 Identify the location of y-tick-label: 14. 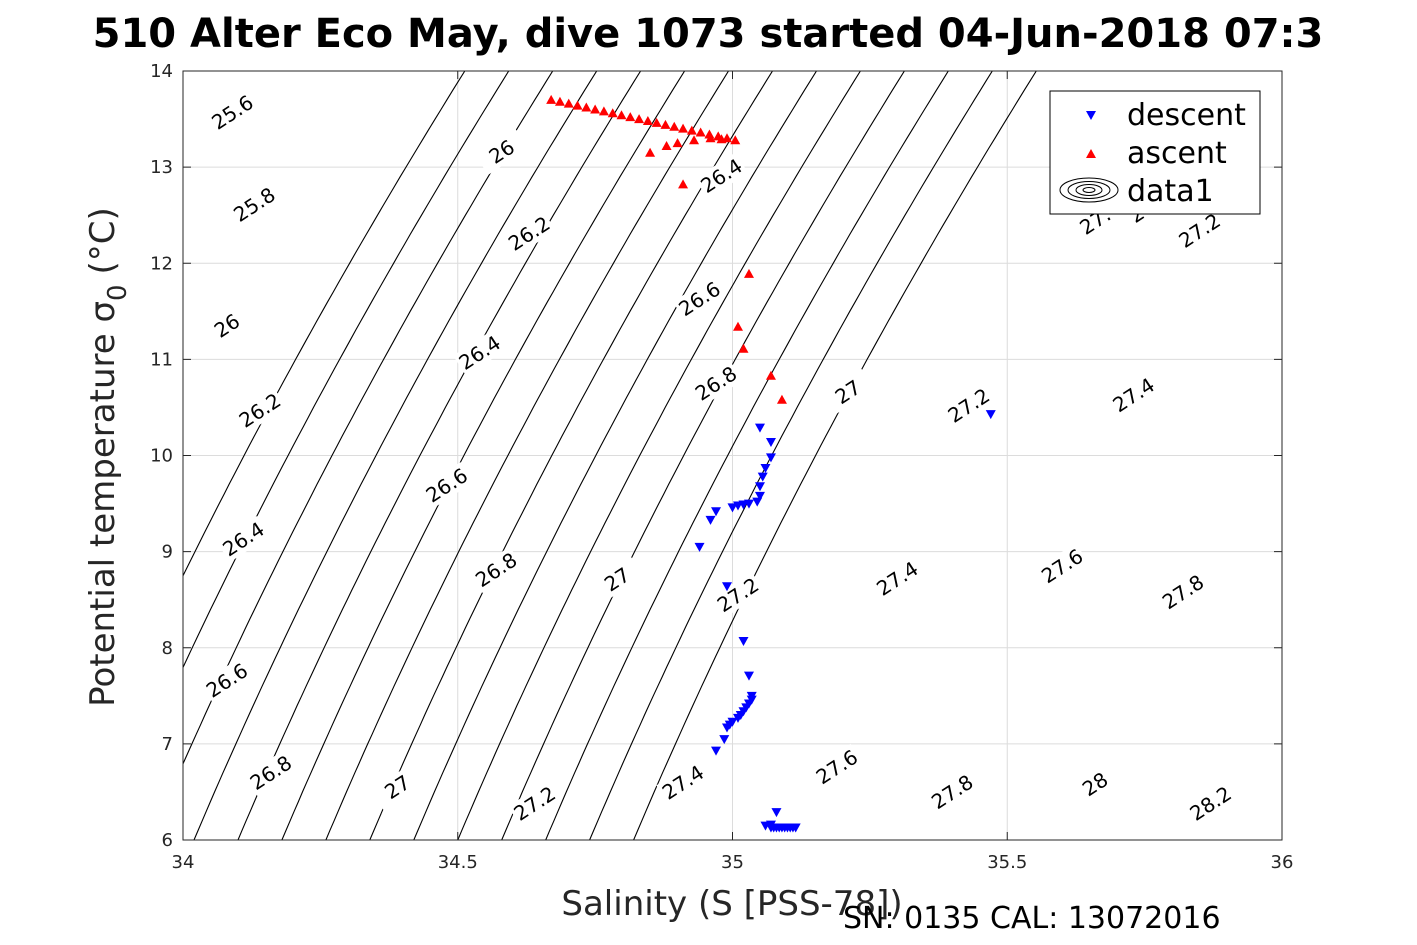
(161, 71).